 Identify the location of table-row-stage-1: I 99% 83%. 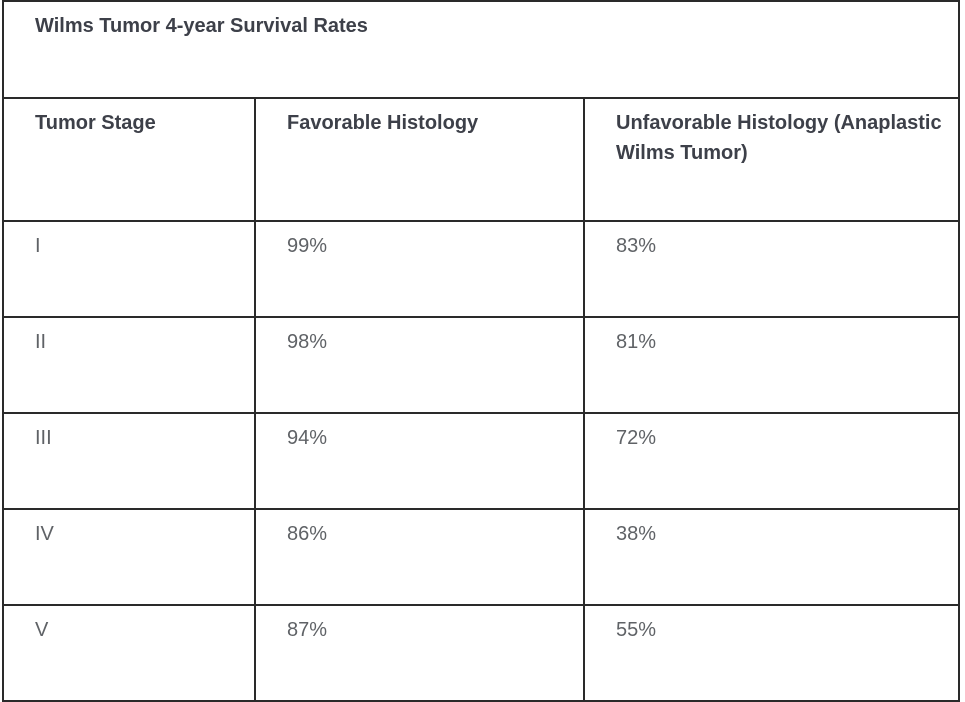
(481, 269).